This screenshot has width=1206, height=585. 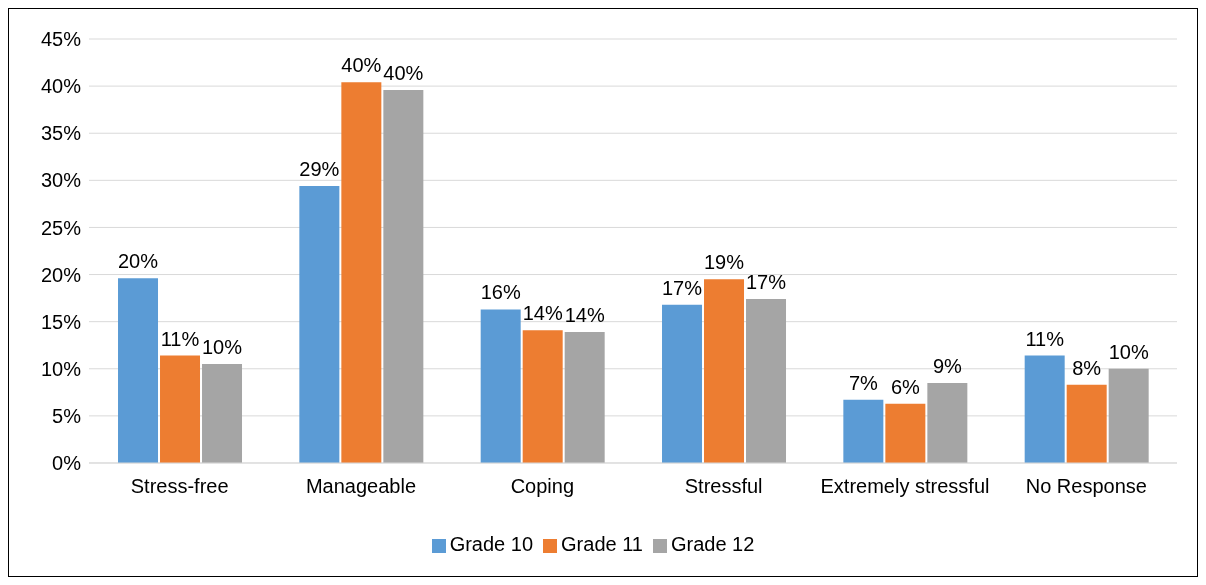 I want to click on x-tick-label: Coping, so click(x=542, y=486).